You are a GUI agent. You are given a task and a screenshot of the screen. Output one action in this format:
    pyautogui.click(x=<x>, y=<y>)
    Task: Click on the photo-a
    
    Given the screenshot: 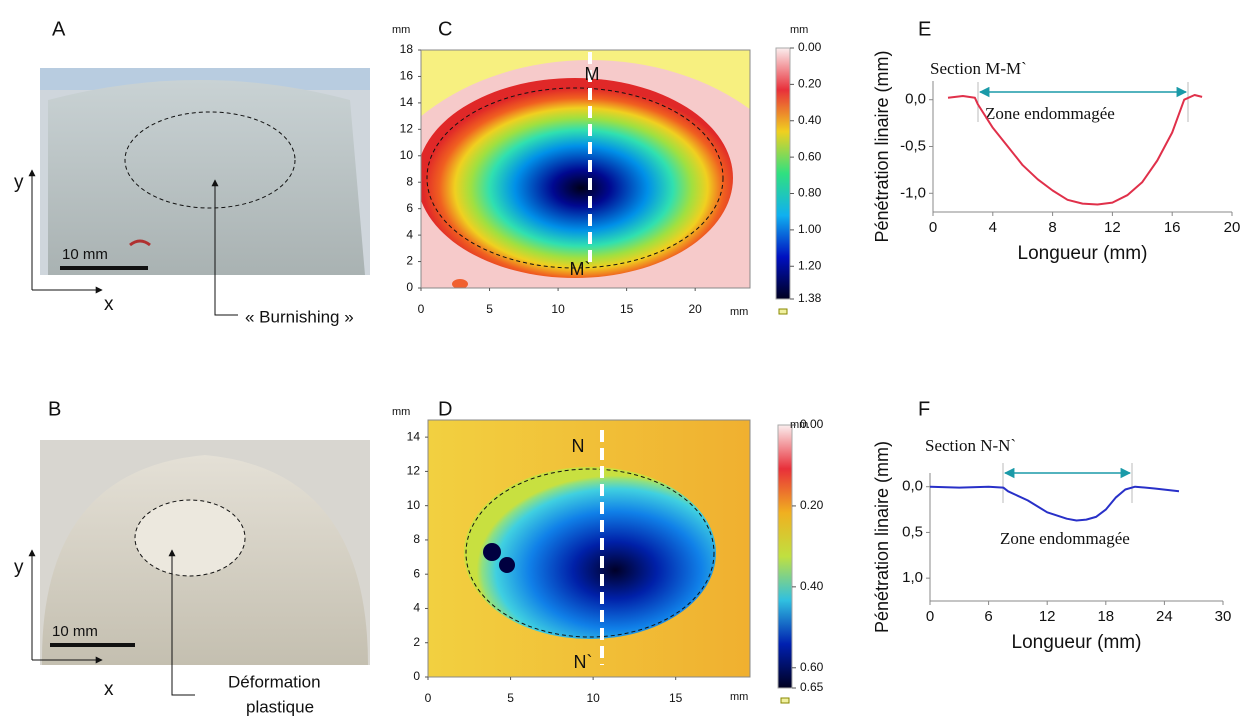 What is the action you would take?
    pyautogui.click(x=199, y=192)
    